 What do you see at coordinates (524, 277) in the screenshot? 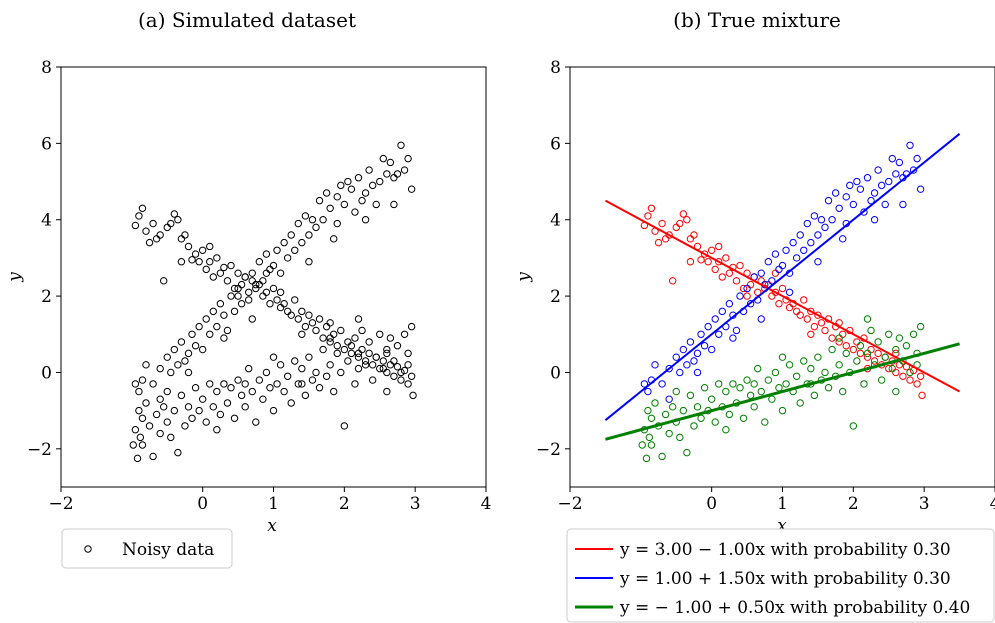
I see `panel-b-ylabel: y` at bounding box center [524, 277].